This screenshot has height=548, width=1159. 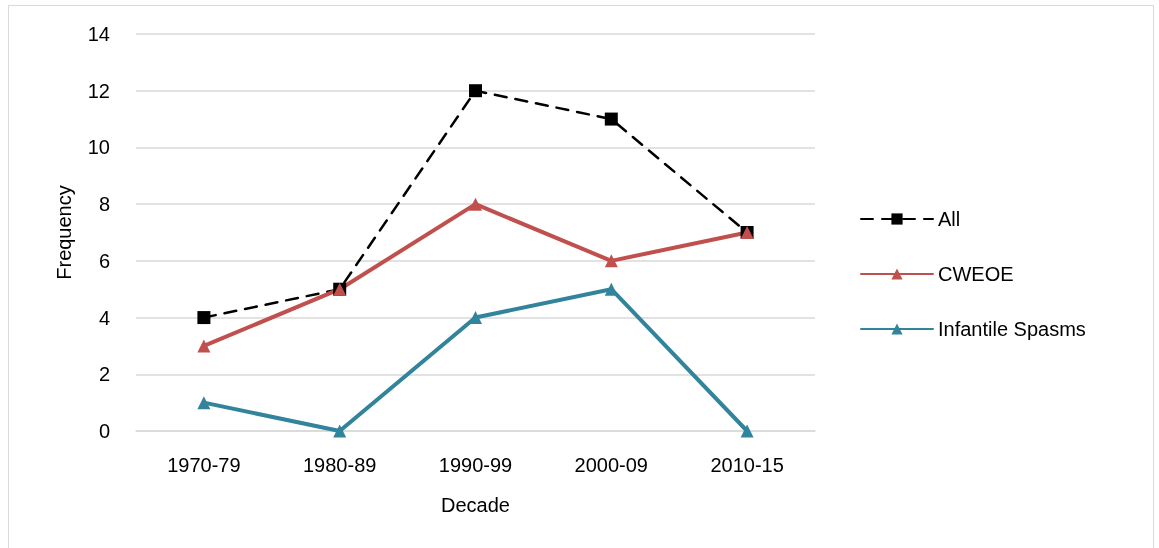 What do you see at coordinates (1012, 329) in the screenshot?
I see `legend-label: Infantile Spasms` at bounding box center [1012, 329].